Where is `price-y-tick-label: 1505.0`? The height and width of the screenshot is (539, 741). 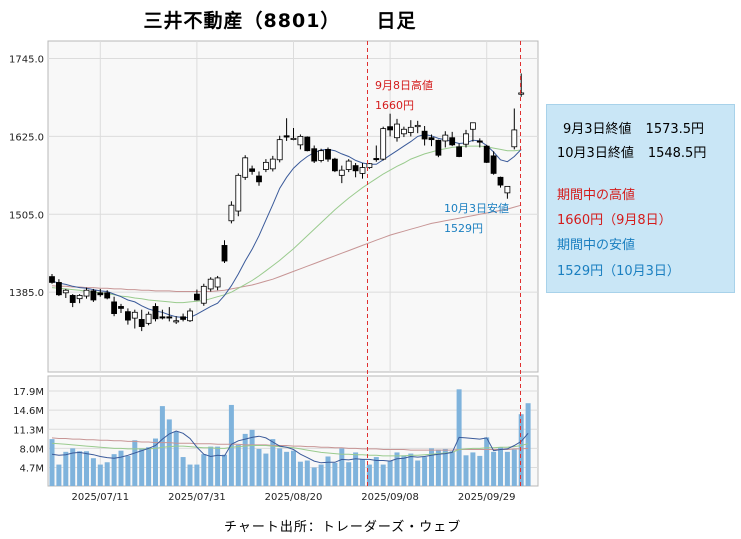
price-y-tick-label: 1505.0 is located at coordinates (26, 215).